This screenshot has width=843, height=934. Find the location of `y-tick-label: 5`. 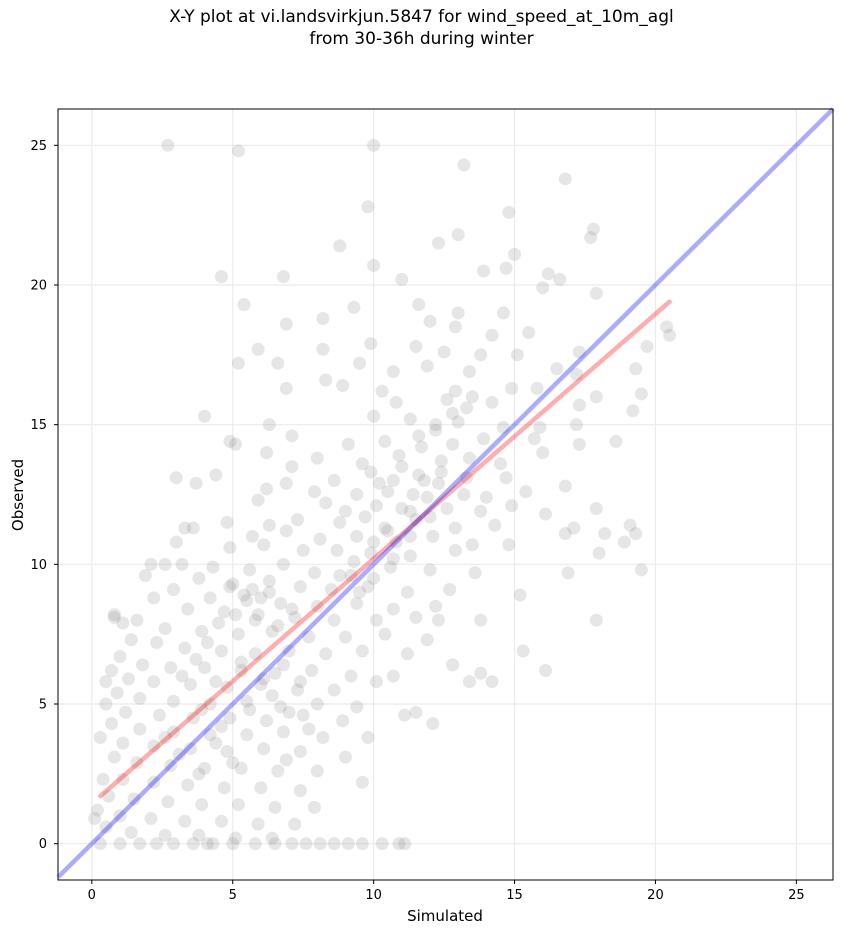

y-tick-label: 5 is located at coordinates (43, 705).